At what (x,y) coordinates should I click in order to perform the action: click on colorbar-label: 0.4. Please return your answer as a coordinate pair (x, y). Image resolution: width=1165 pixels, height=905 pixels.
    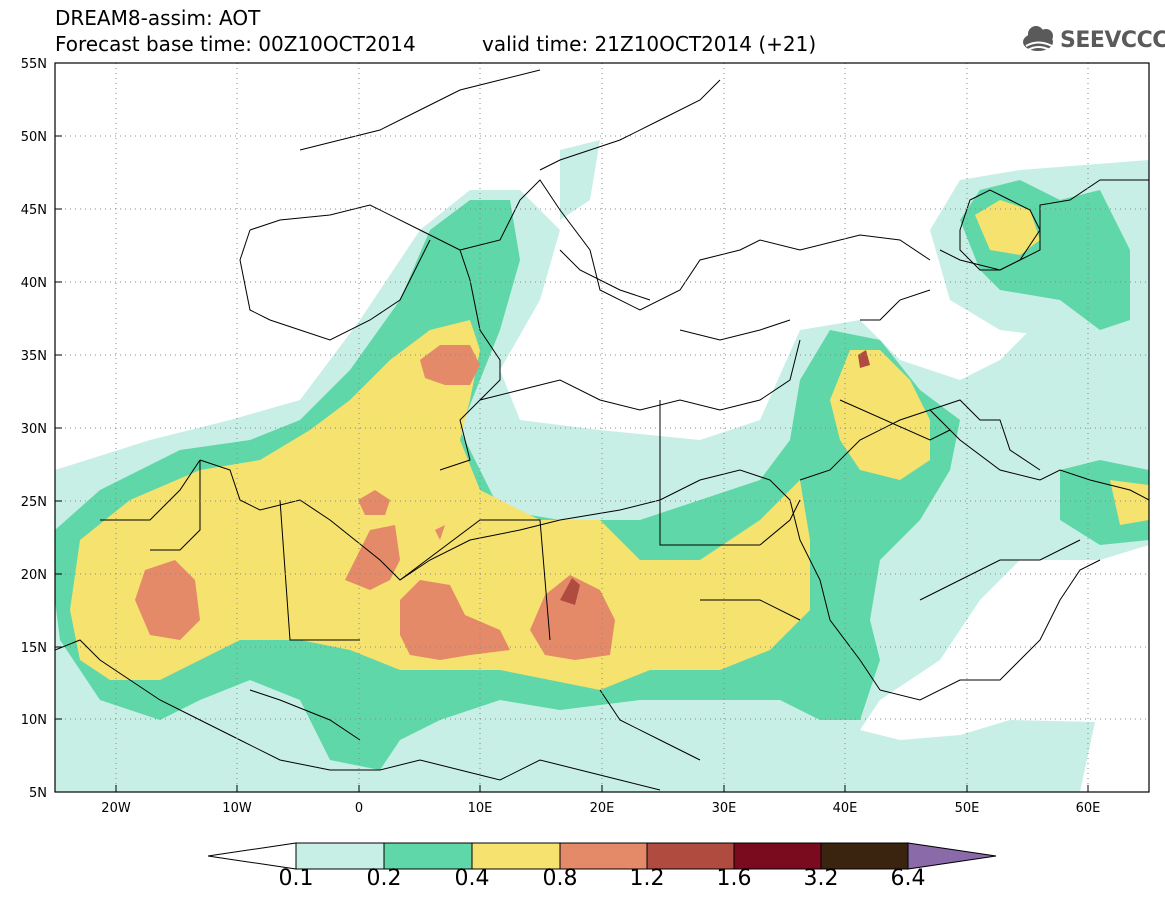
    Looking at the image, I should click on (472, 878).